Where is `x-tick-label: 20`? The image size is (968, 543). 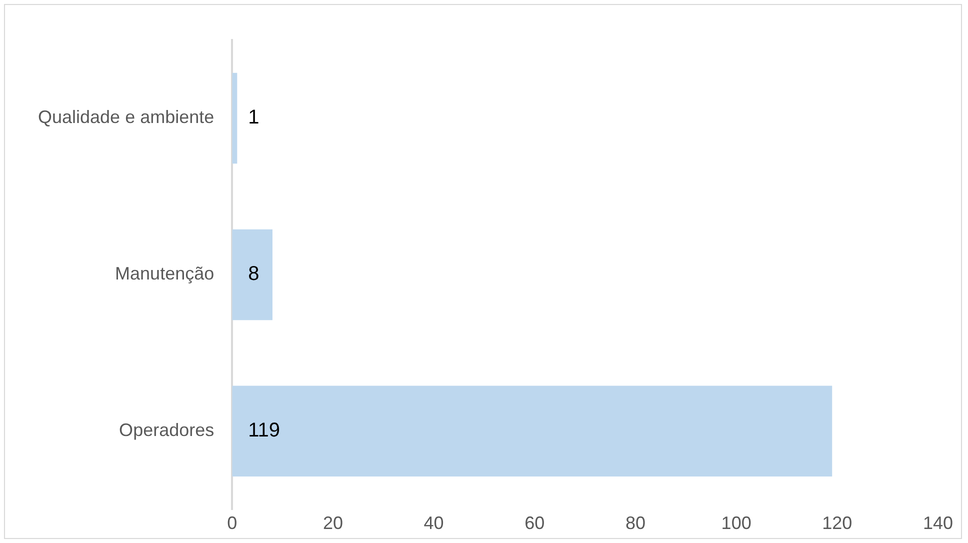 x-tick-label: 20 is located at coordinates (332, 523).